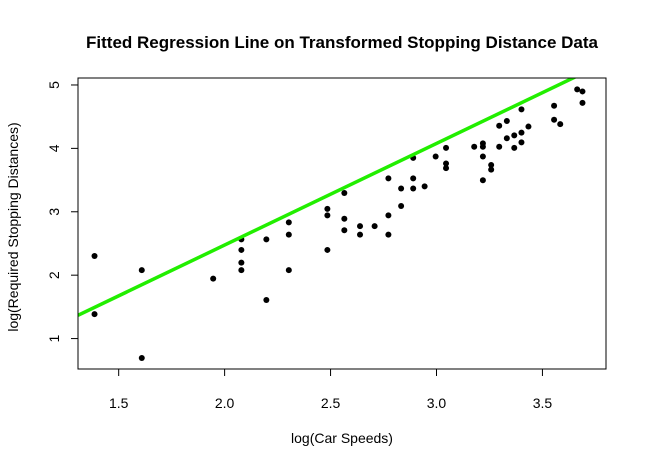  What do you see at coordinates (13, 226) in the screenshot?
I see `y-axis-label: log(Required Stopping Distances)` at bounding box center [13, 226].